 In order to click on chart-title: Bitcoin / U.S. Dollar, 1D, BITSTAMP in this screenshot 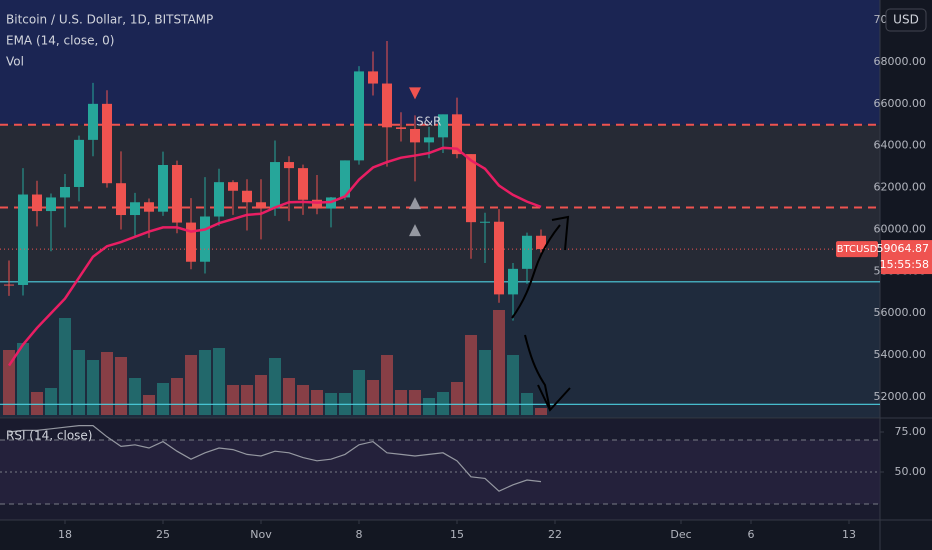, I will do `click(109, 20)`.